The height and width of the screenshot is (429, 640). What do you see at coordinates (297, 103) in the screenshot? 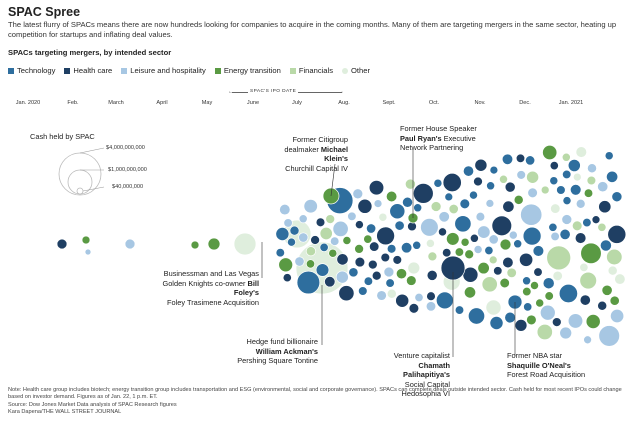
I see `x-tick-label: July` at bounding box center [297, 103].